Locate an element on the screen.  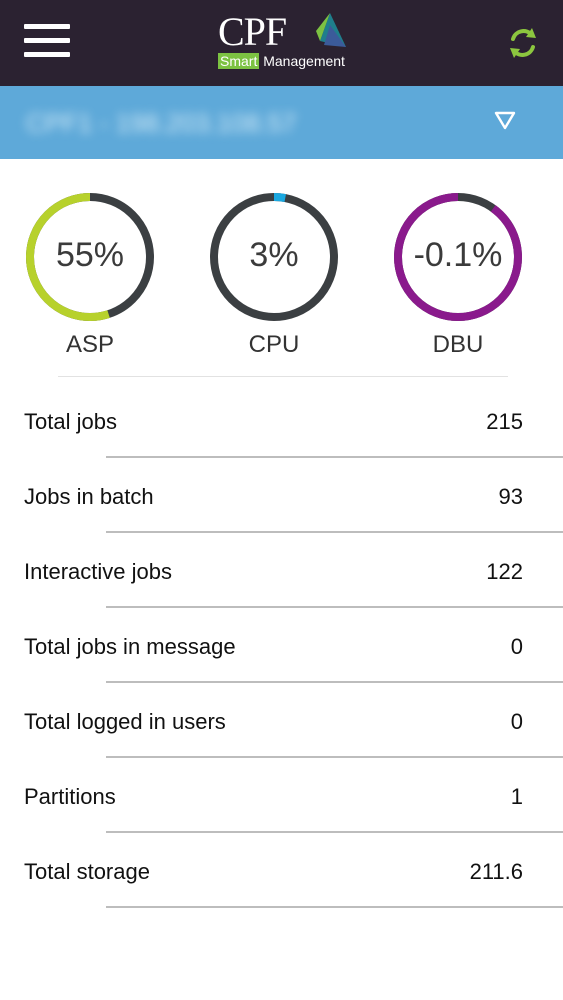
stat-label: Partitions is located at coordinates (70, 796).